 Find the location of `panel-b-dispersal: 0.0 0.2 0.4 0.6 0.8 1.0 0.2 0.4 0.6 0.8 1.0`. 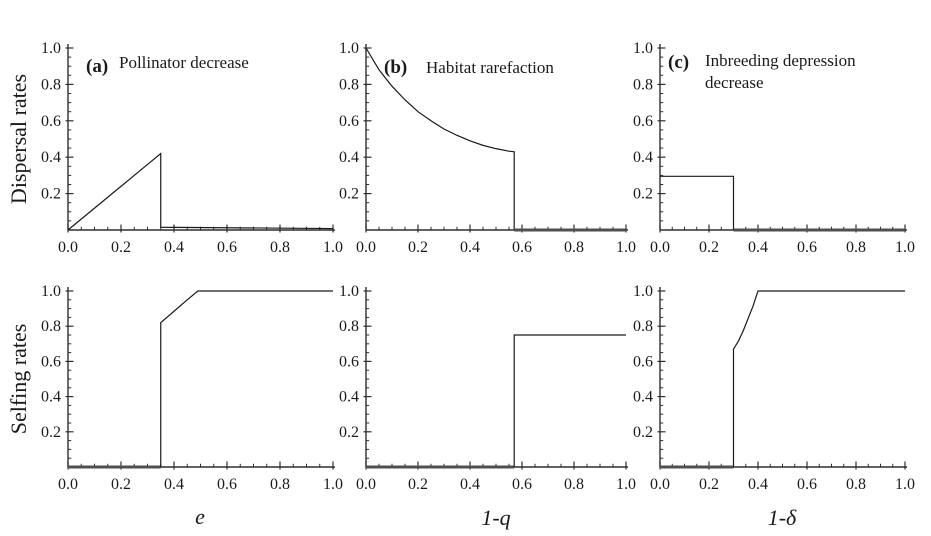

panel-b-dispersal: 0.0 0.2 0.4 0.6 0.8 1.0 0.2 0.4 0.6 0.8 1.0 is located at coordinates (487, 148).